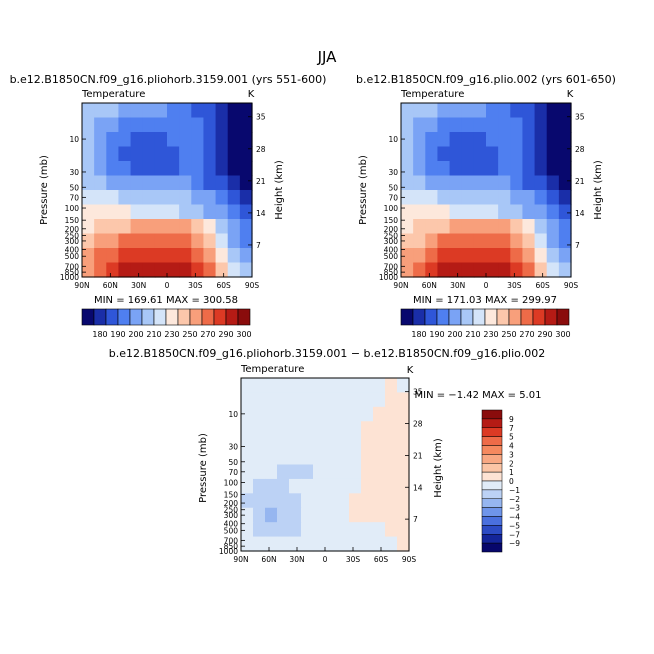  I want to click on panel-3-x-tick-label: 90S, so click(409, 559).